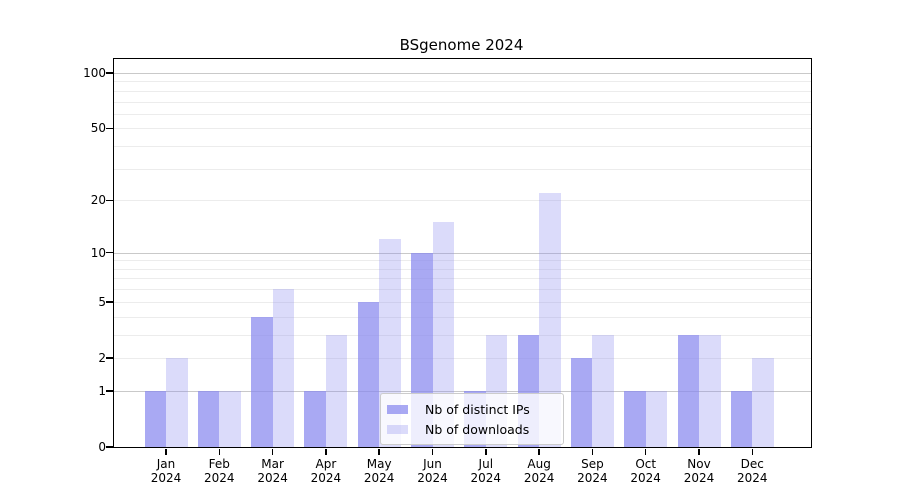  Describe the element at coordinates (539, 471) in the screenshot. I see `x-tick-label: Aug 2024` at that location.